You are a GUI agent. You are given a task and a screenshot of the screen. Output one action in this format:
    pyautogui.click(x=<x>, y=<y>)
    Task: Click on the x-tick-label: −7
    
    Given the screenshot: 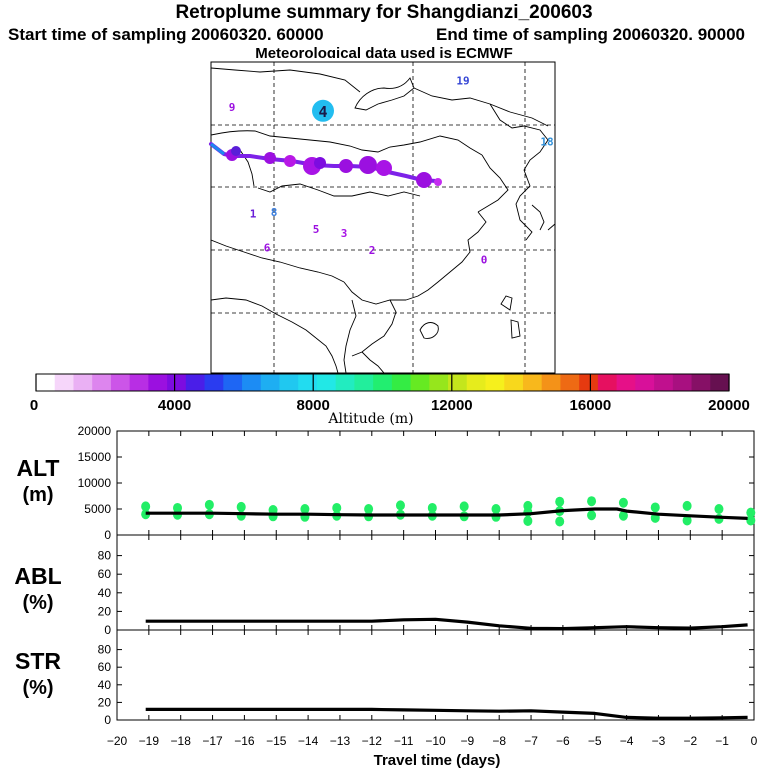 What is the action you would take?
    pyautogui.click(x=531, y=741)
    